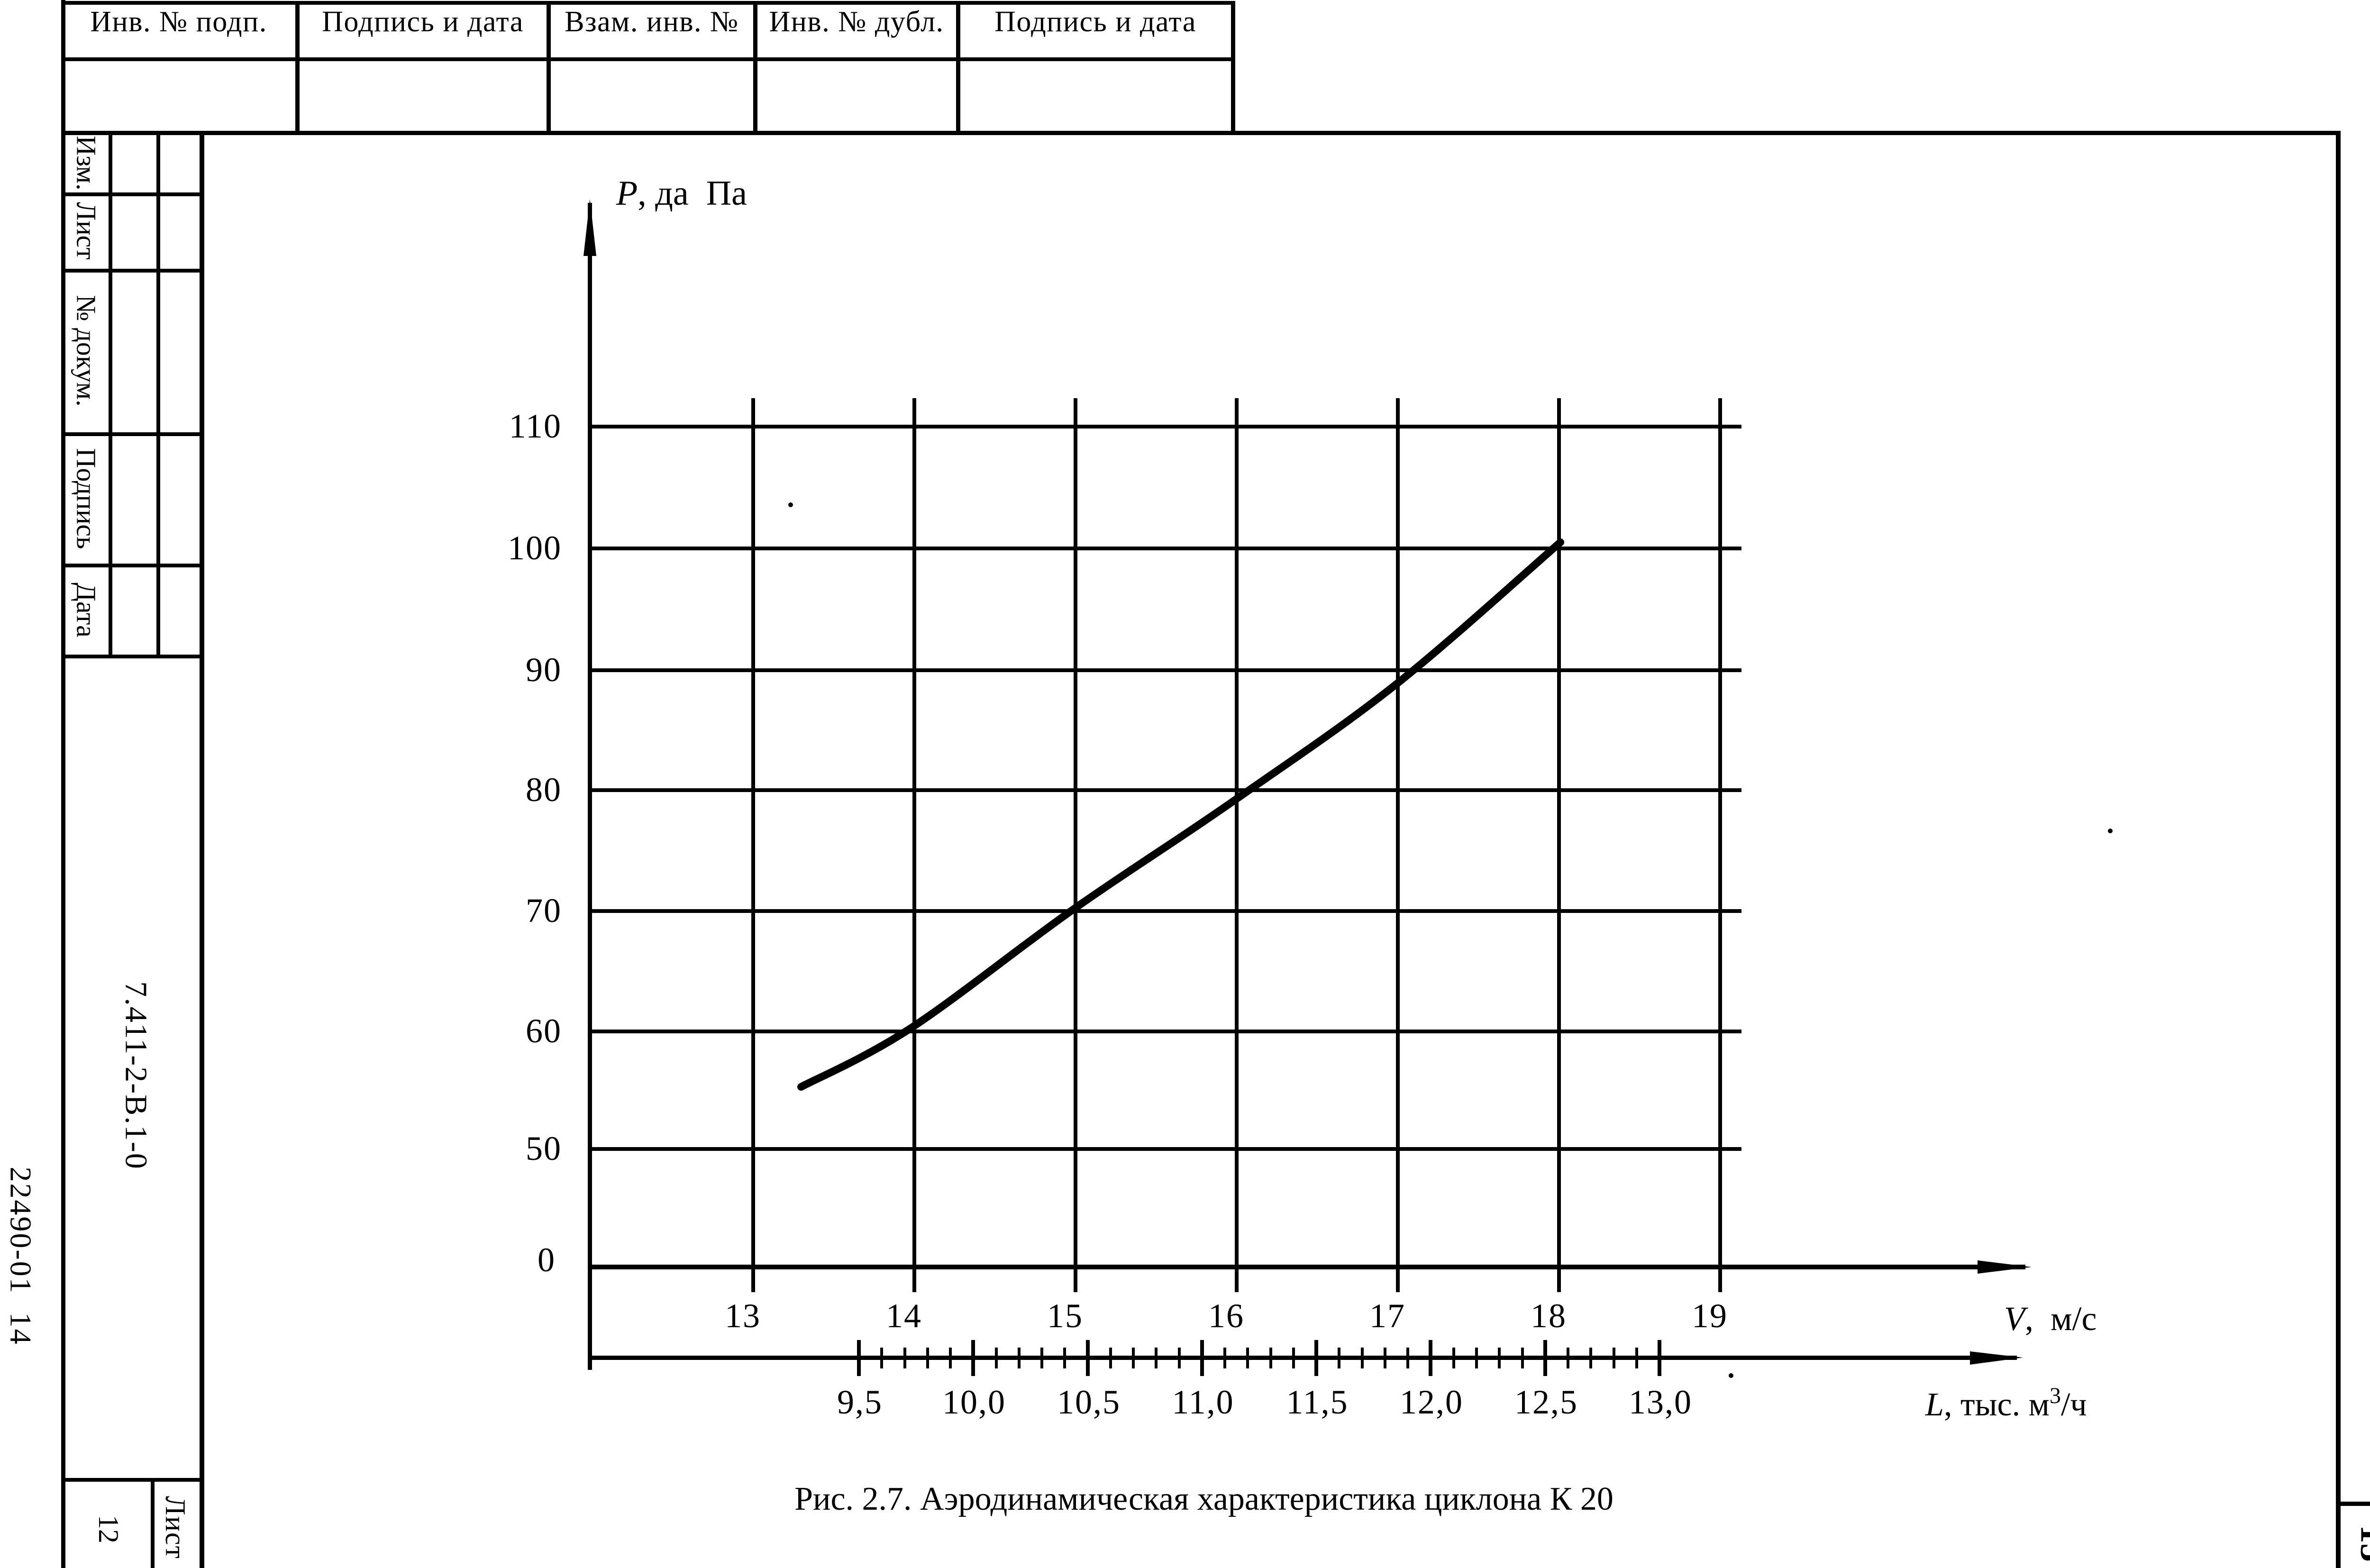  I want to click on svg-text: 70, so click(544, 911).